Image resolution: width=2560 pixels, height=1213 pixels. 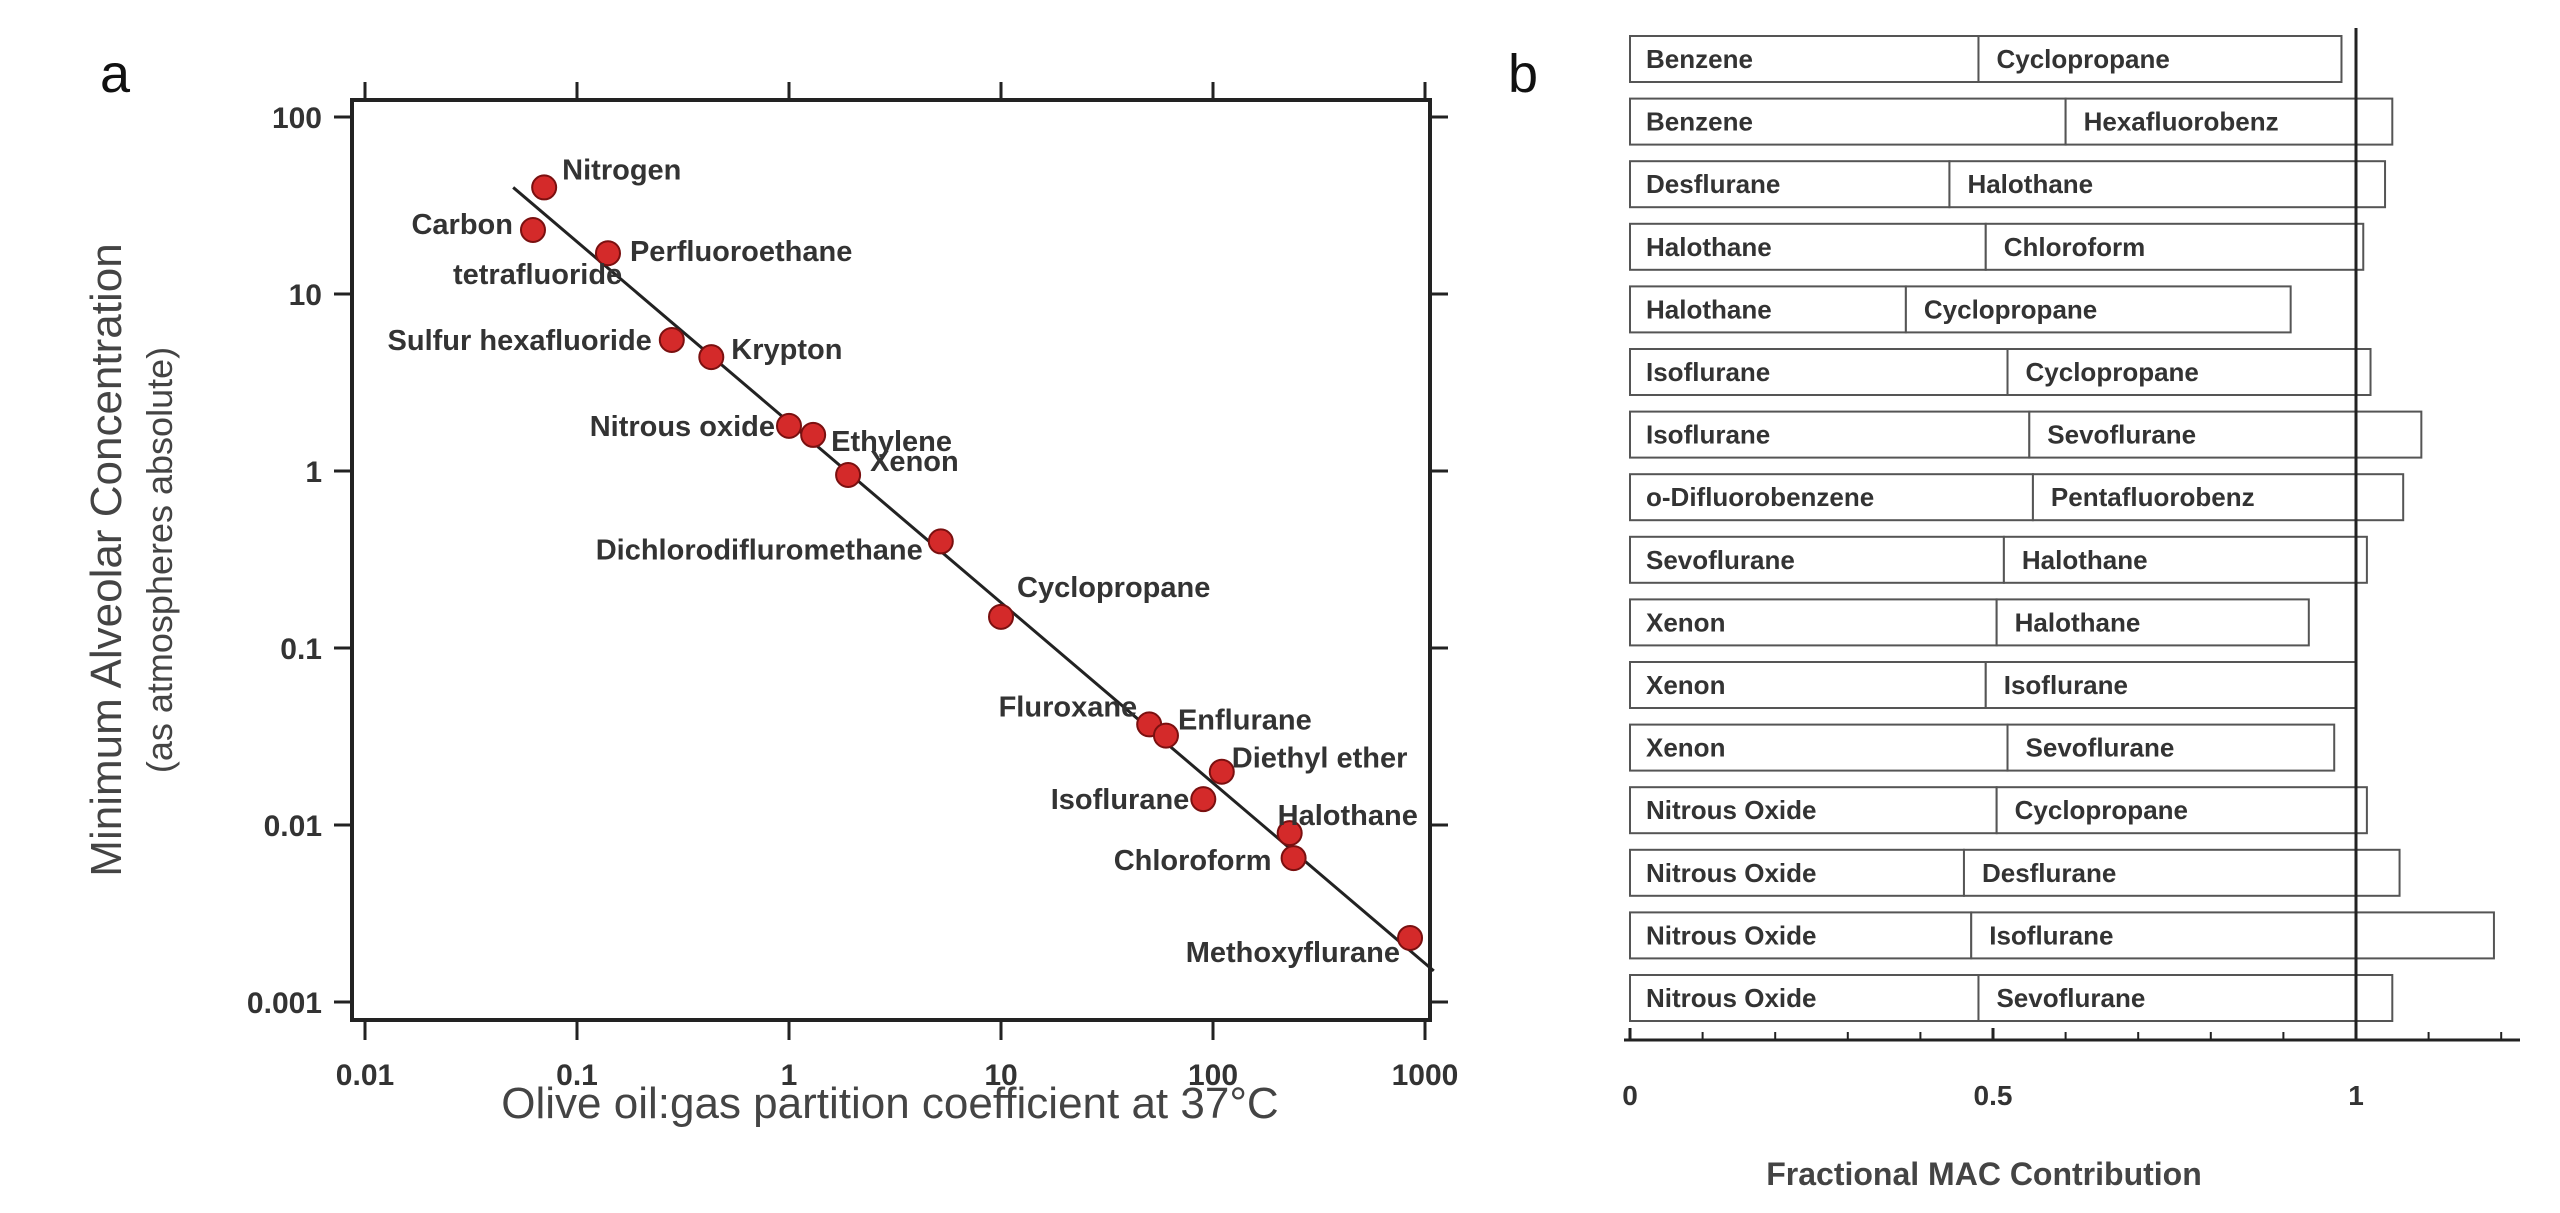 I want to click on bar-row: Nitrous Oxide Cyclopropane, so click(x=1998, y=810).